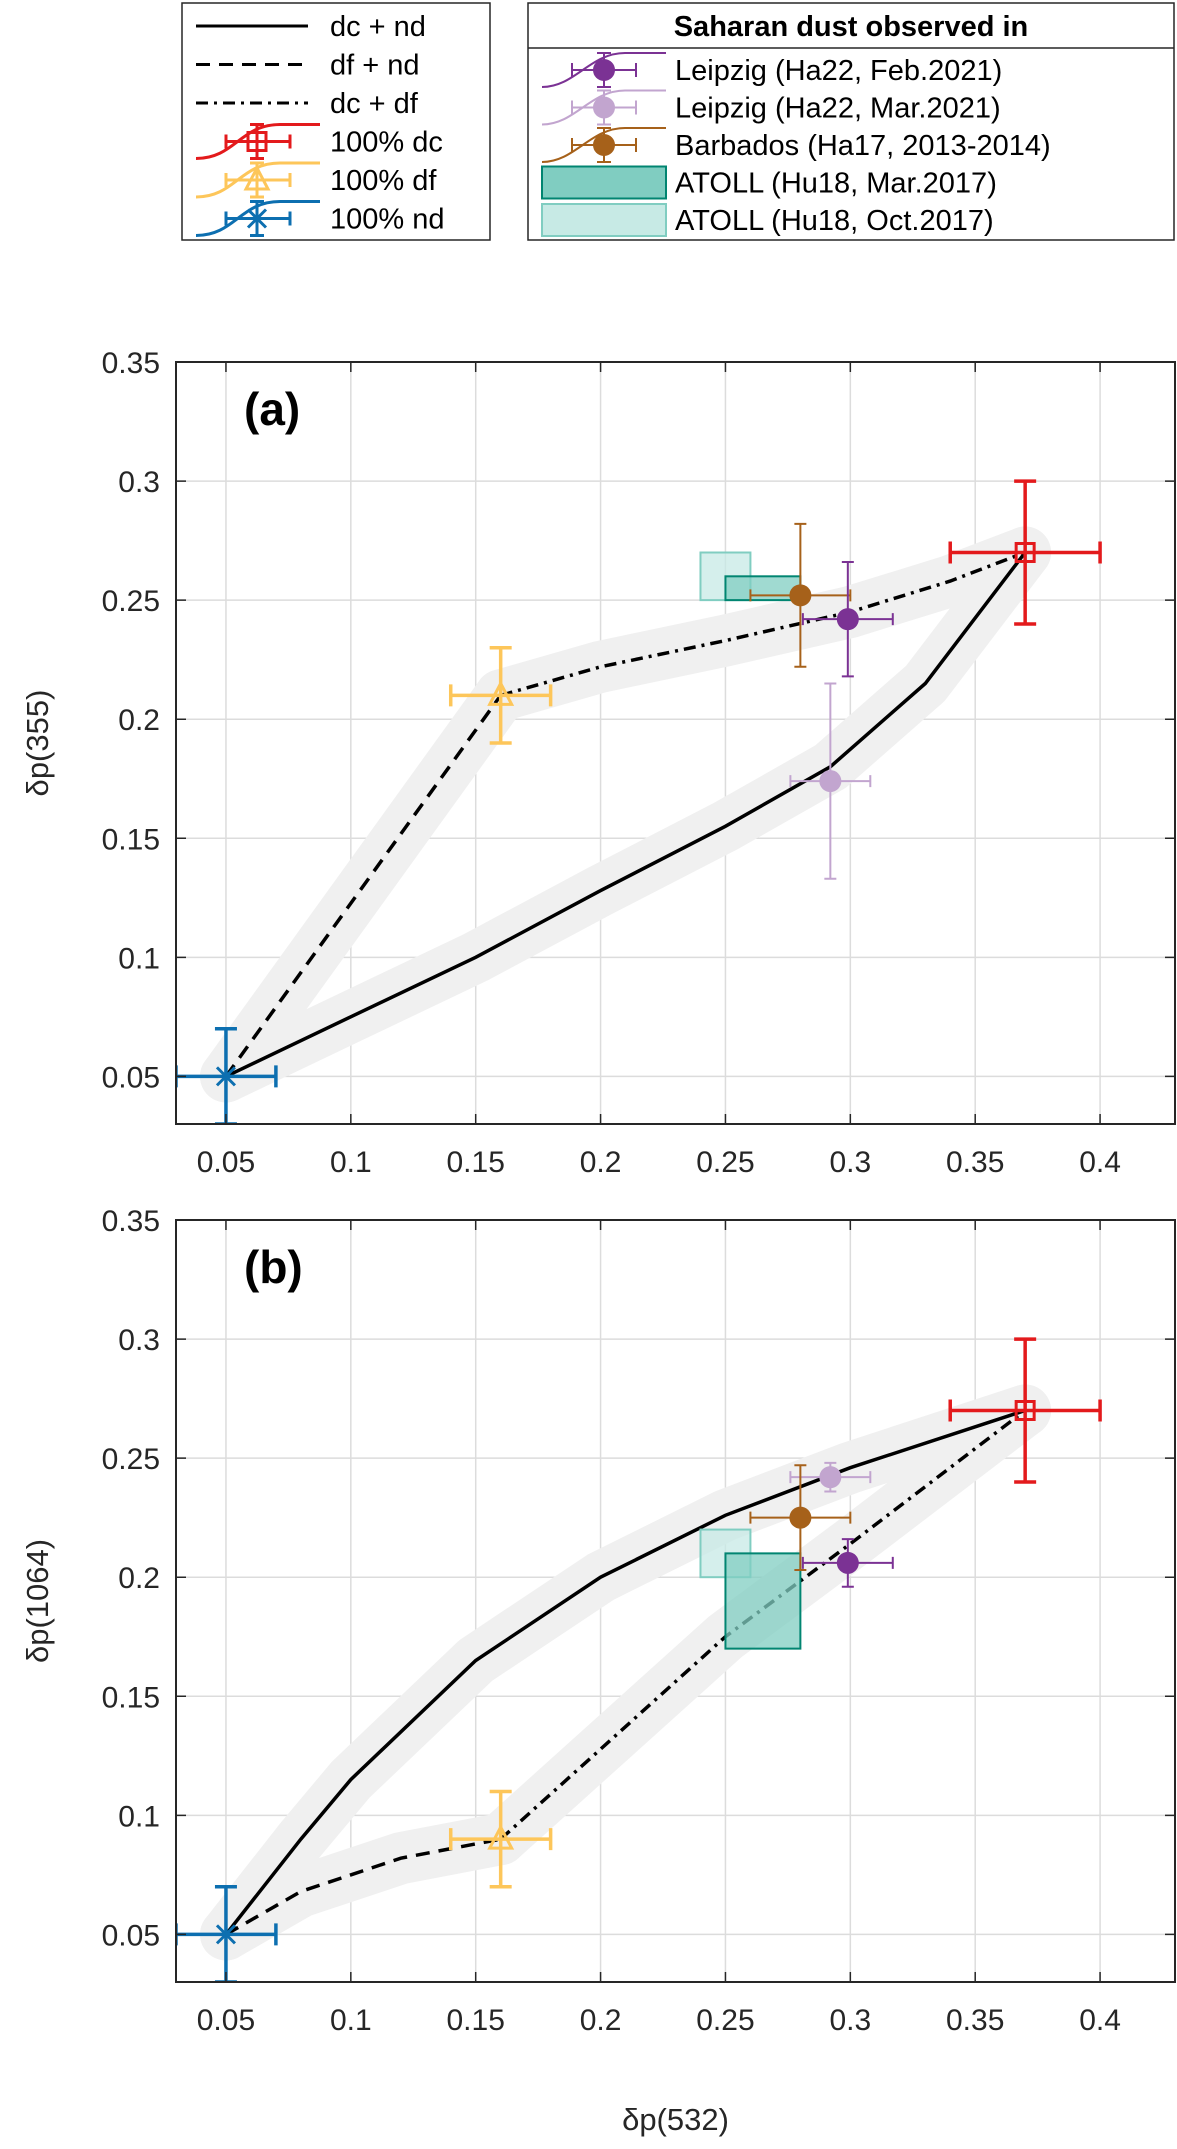 The height and width of the screenshot is (2149, 1177). What do you see at coordinates (838, 109) in the screenshot?
I see `legend-label-leipzig_mar: Leipzig (Ha22, Mar.2021)` at bounding box center [838, 109].